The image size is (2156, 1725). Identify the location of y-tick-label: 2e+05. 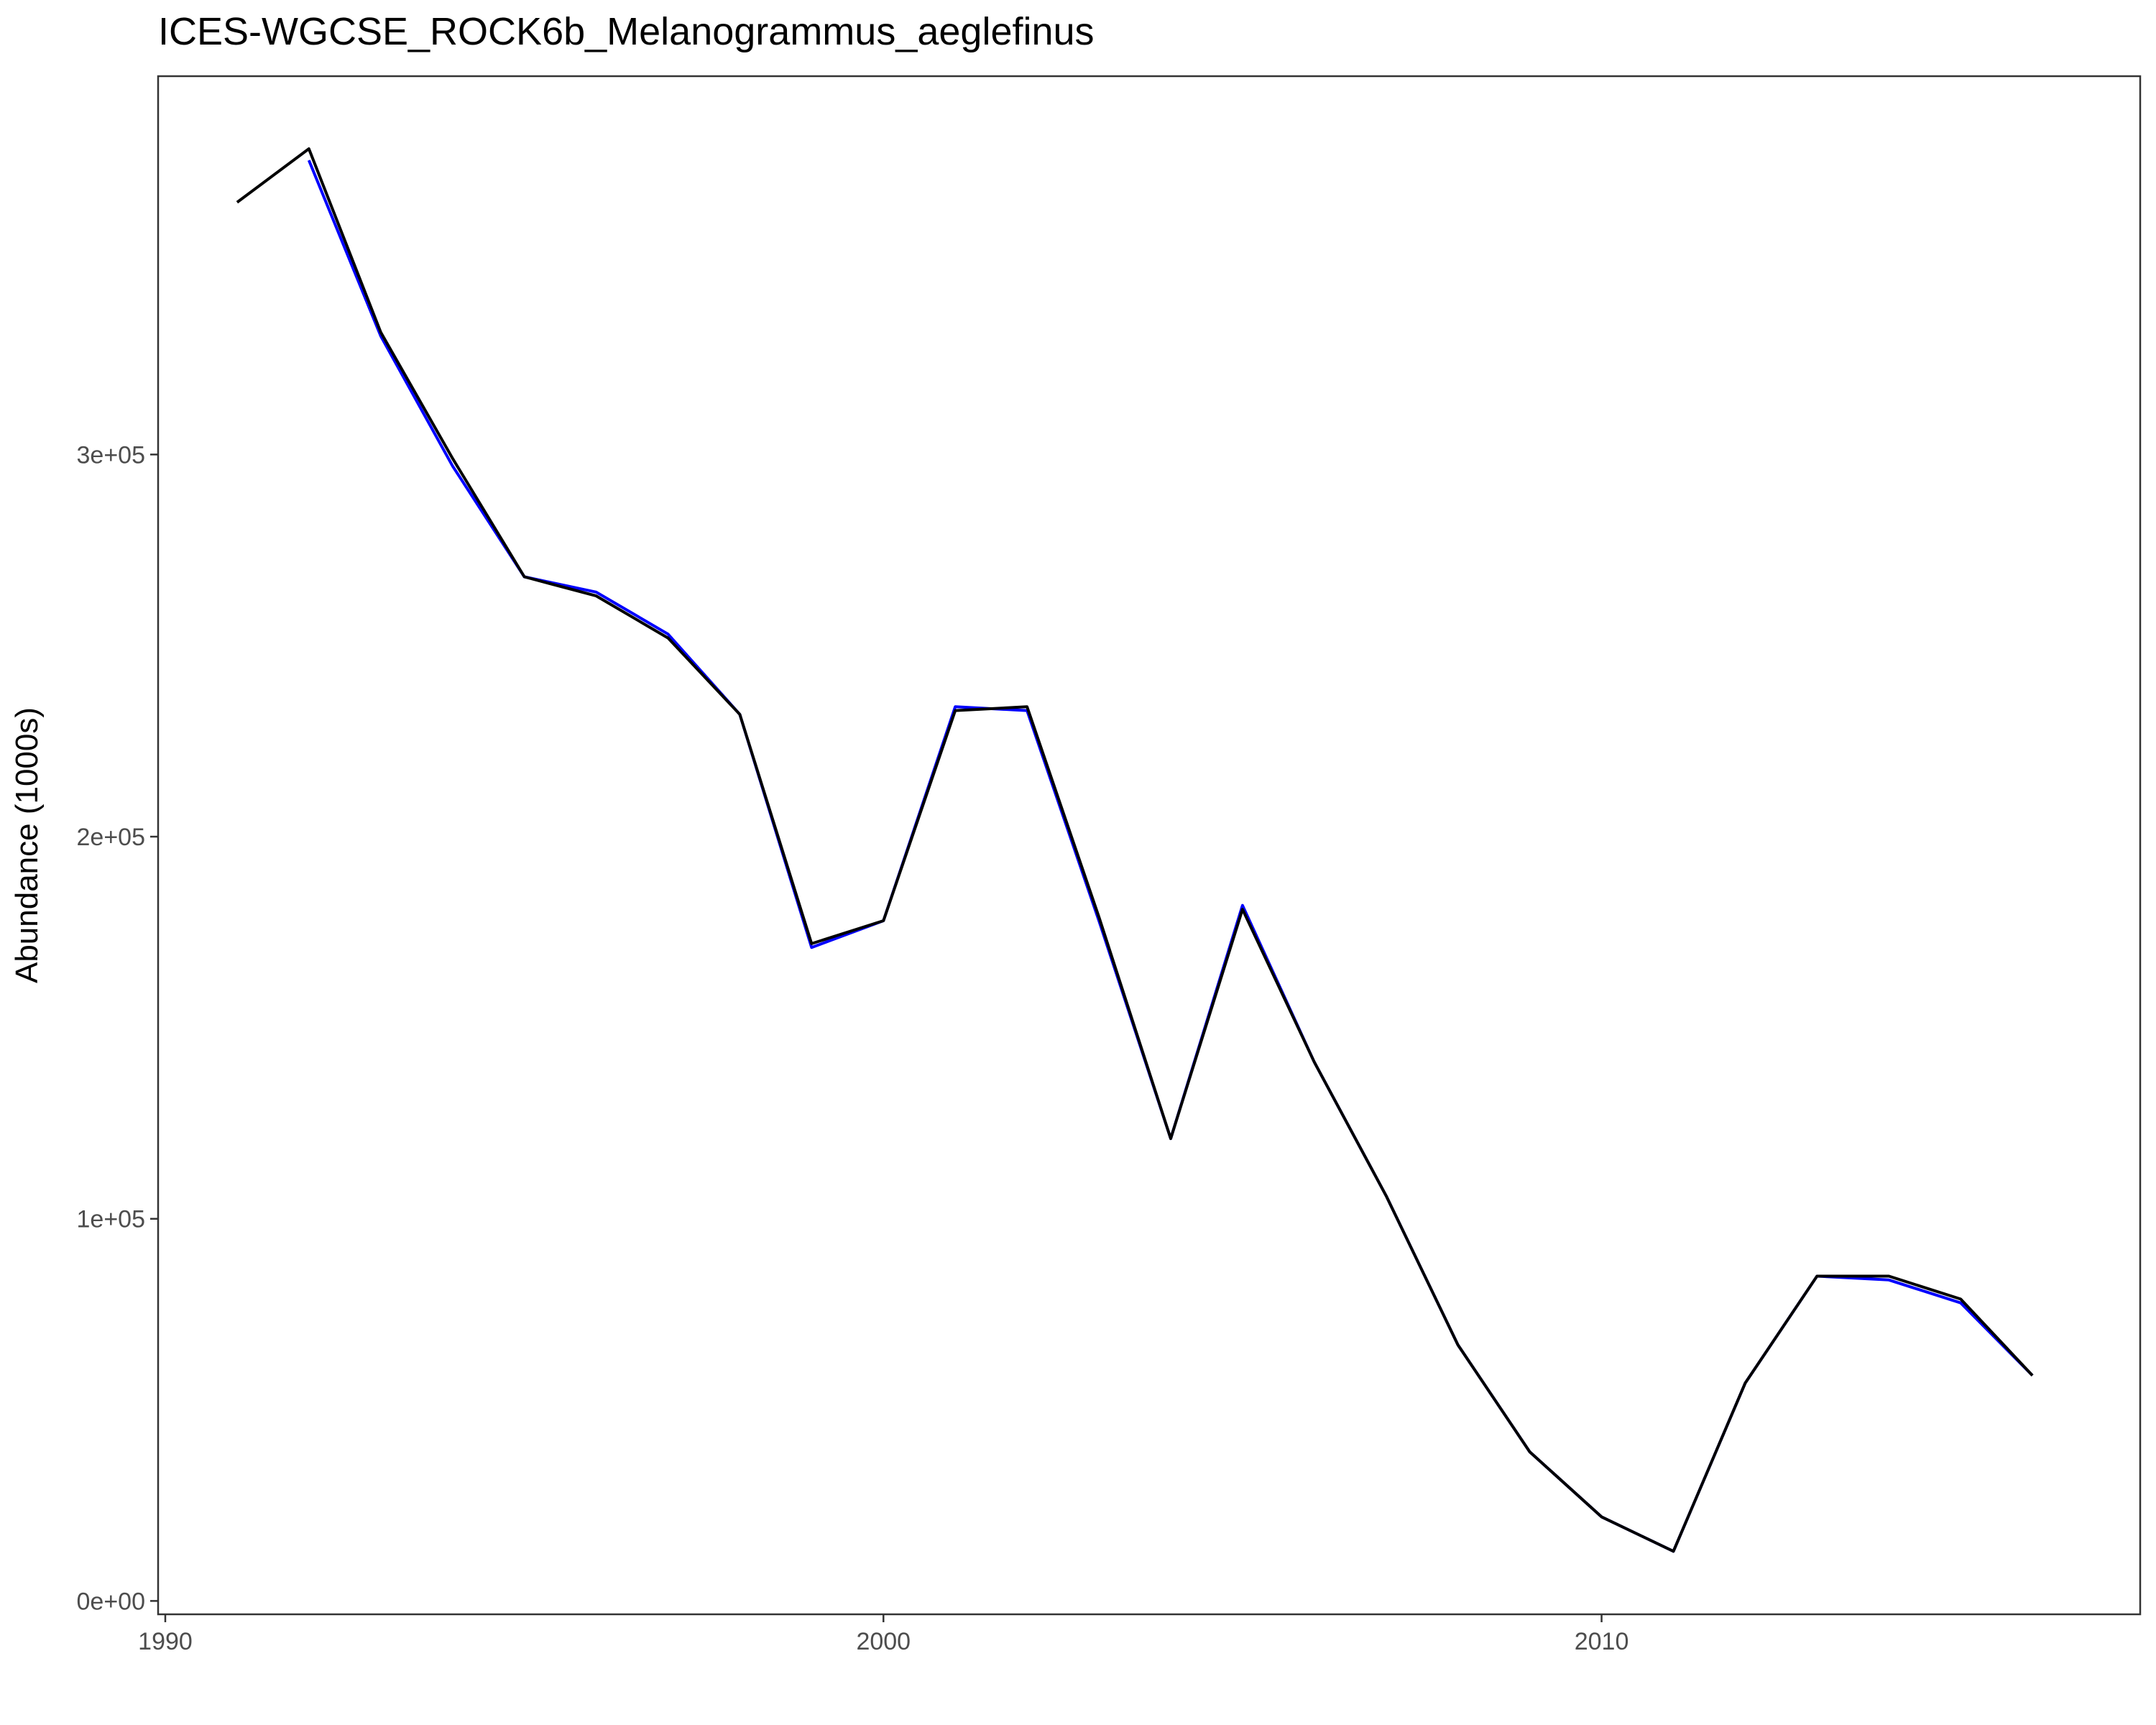
(111, 837).